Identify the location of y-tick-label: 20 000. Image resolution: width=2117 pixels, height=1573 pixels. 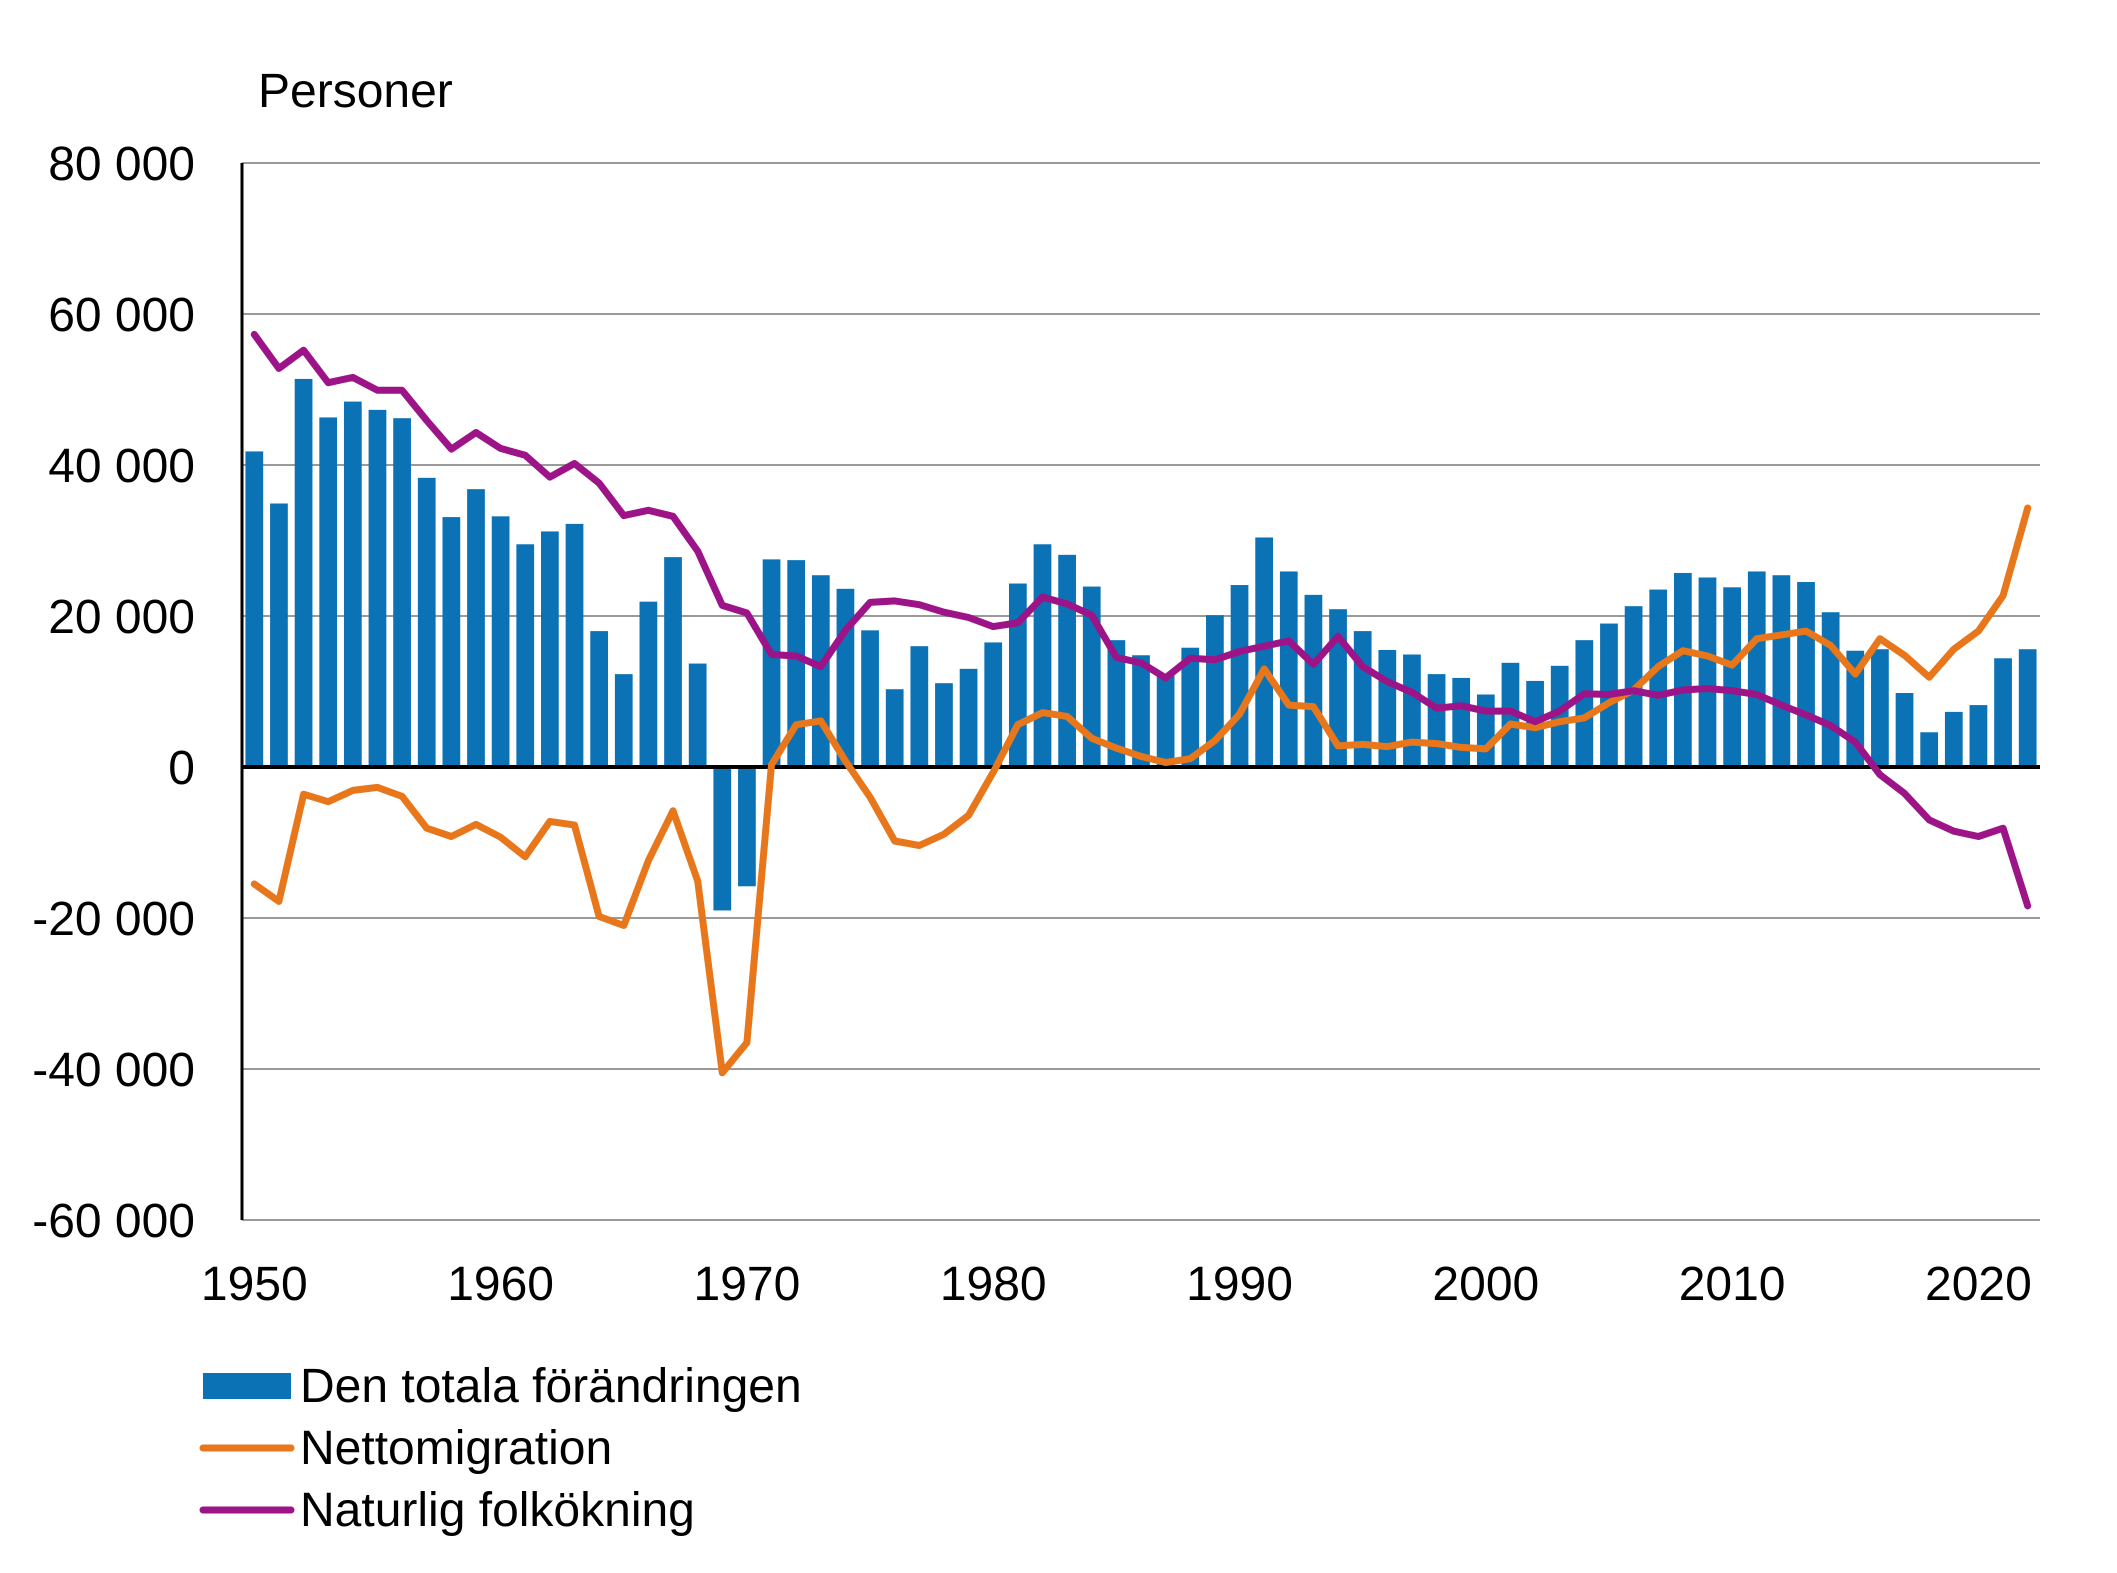
(121, 617).